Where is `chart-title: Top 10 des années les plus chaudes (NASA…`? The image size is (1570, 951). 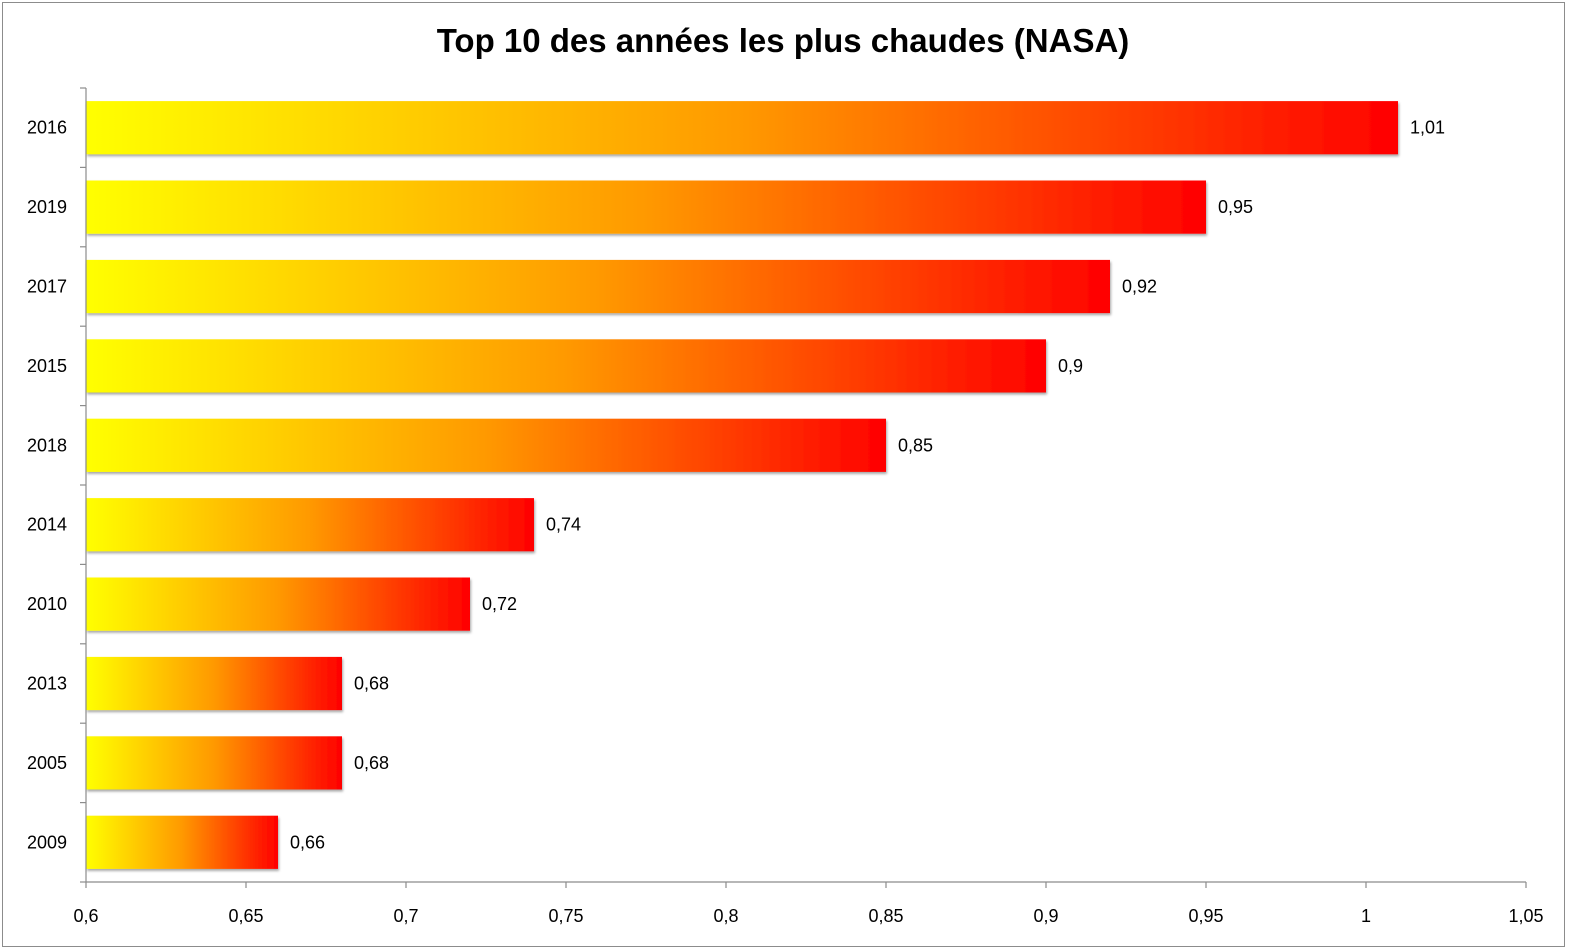
chart-title: Top 10 des années les plus chaudes (NASA… is located at coordinates (783, 40).